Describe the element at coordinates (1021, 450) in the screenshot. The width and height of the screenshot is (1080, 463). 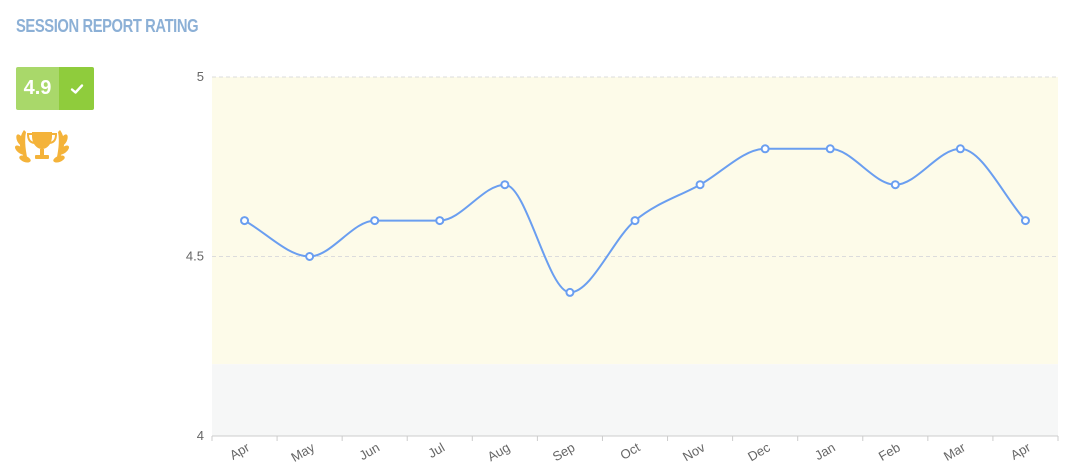
I see `x-tick-label-12: Apr` at that location.